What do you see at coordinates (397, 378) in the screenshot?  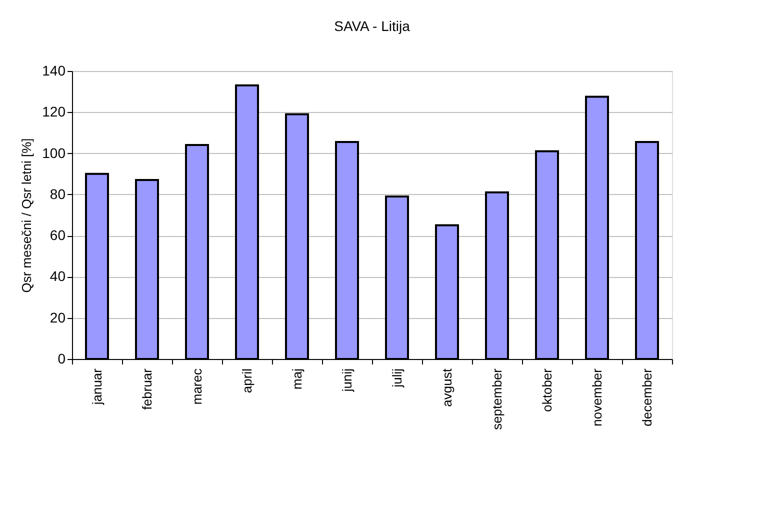 I see `x-tick-label: julij` at bounding box center [397, 378].